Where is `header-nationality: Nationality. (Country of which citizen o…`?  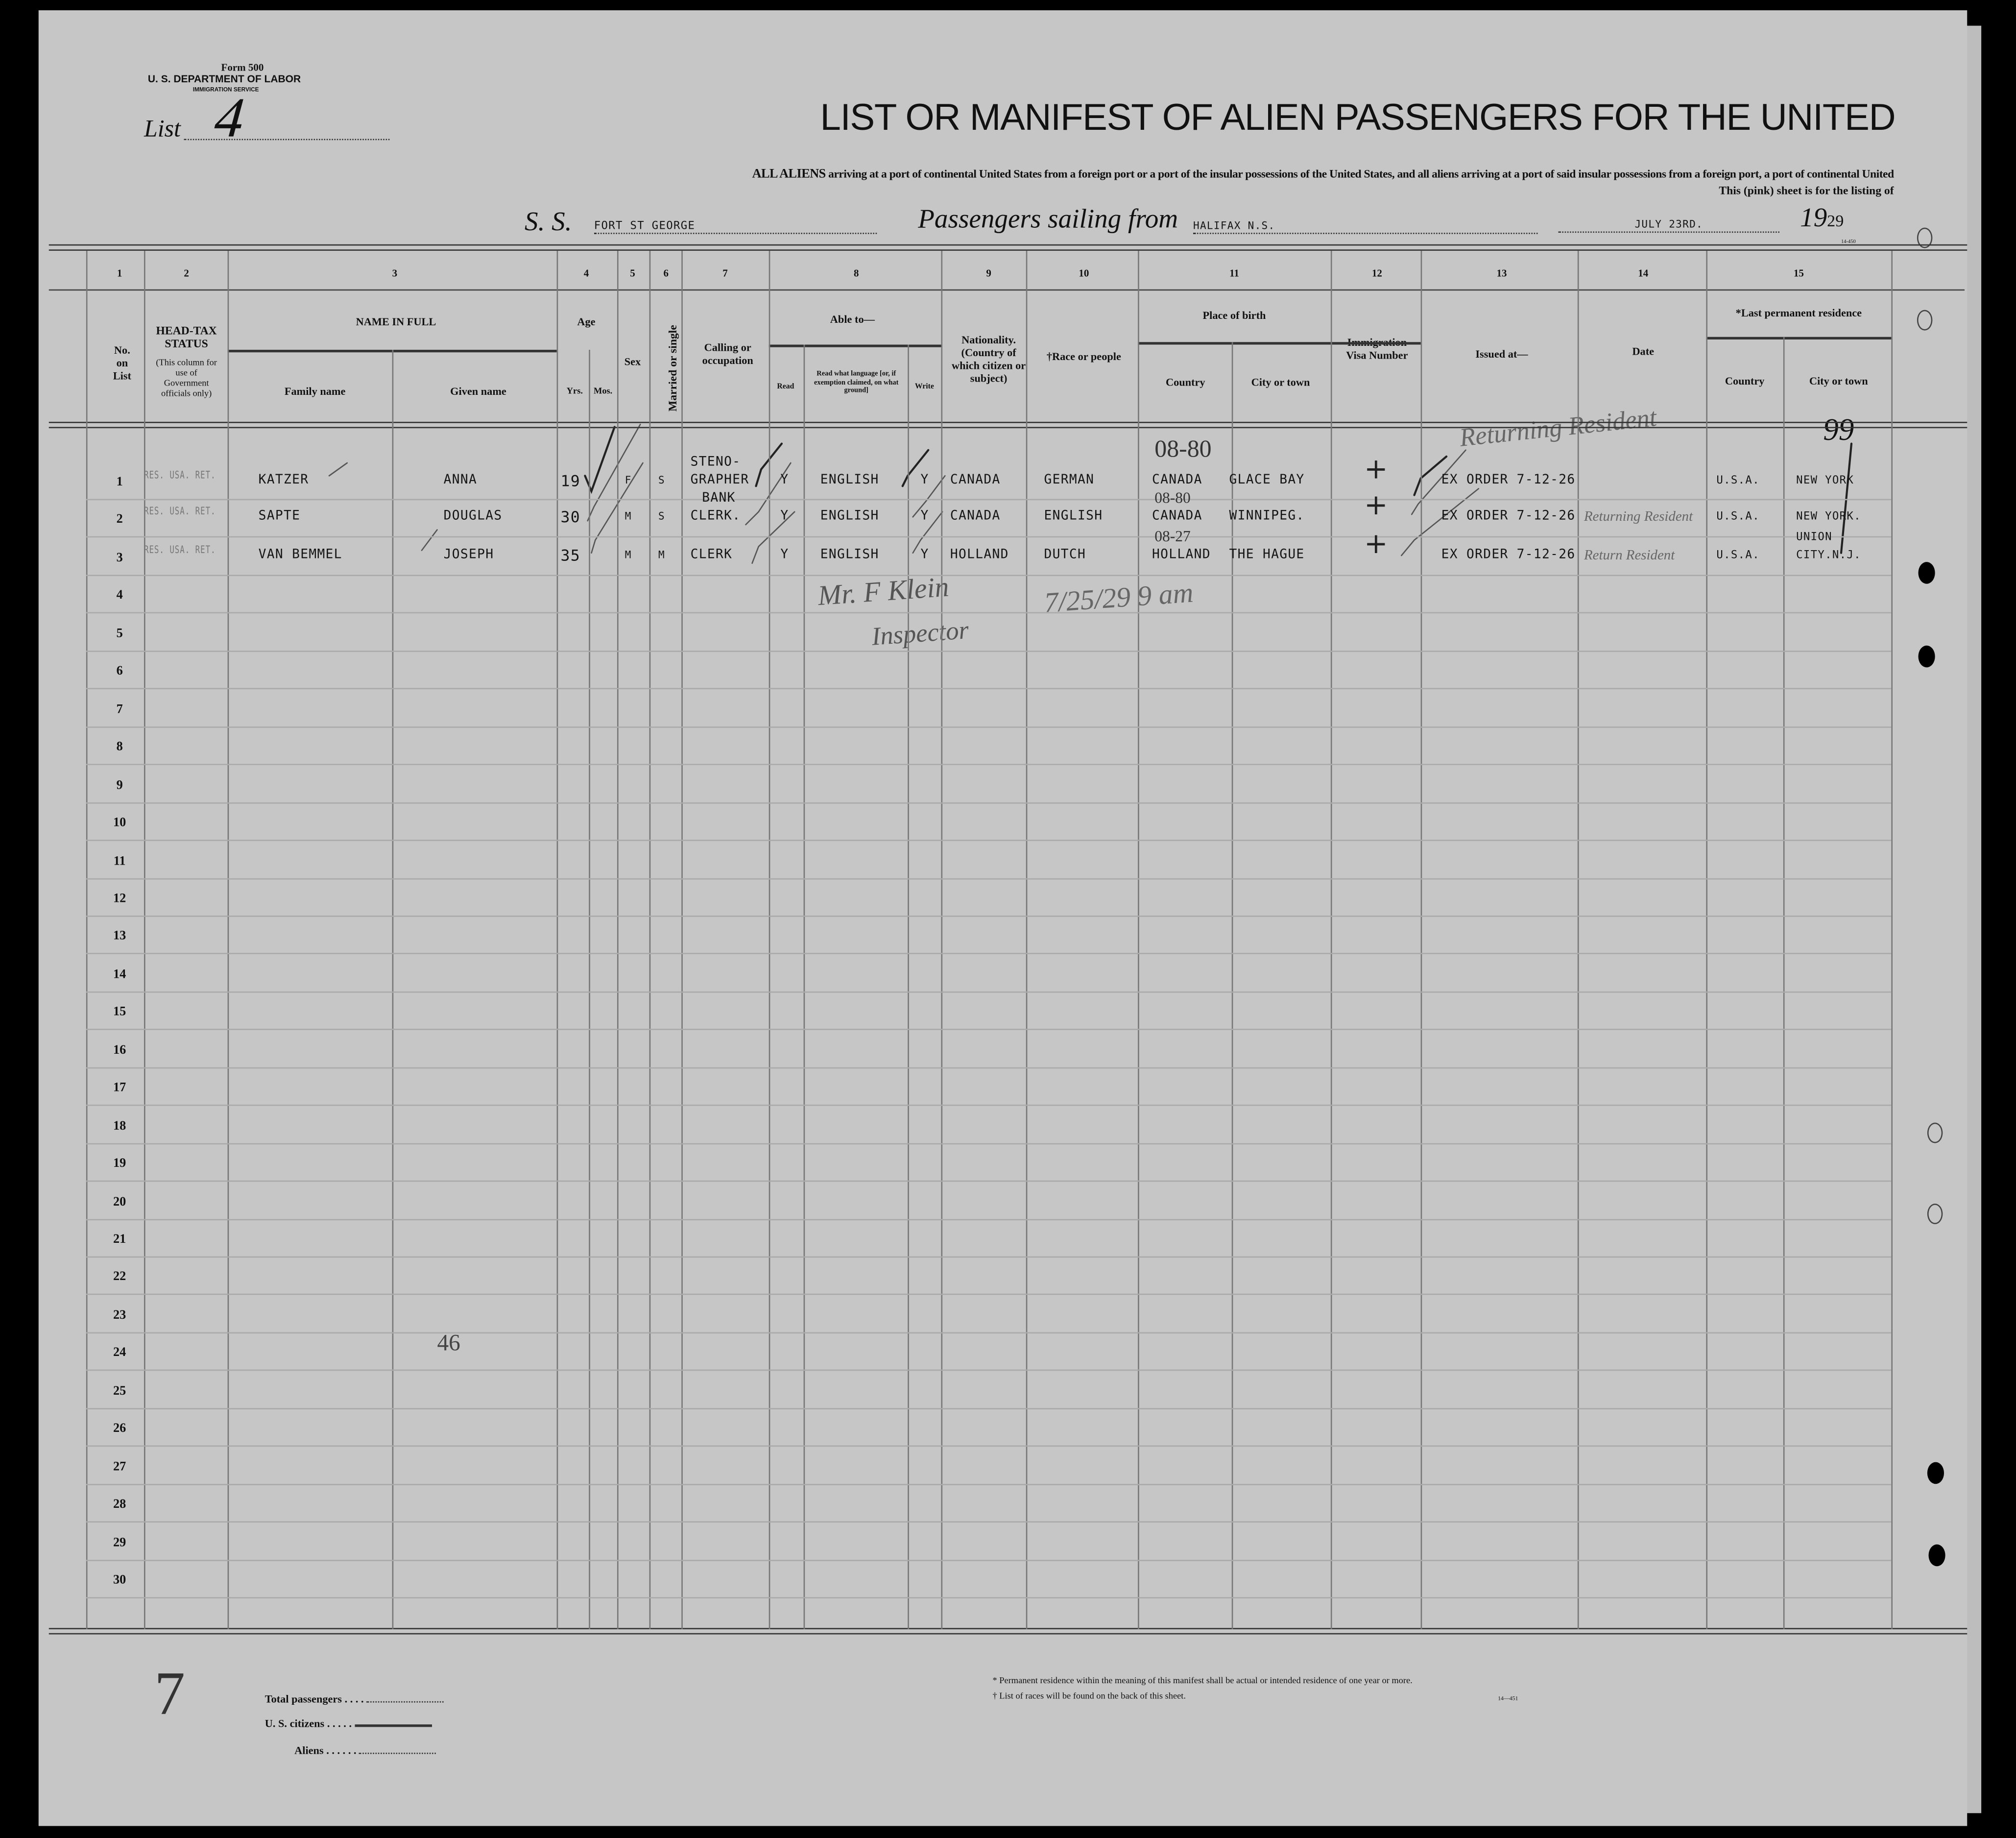
header-nationality: Nationality. (Country of which citizen o… is located at coordinates (988, 359).